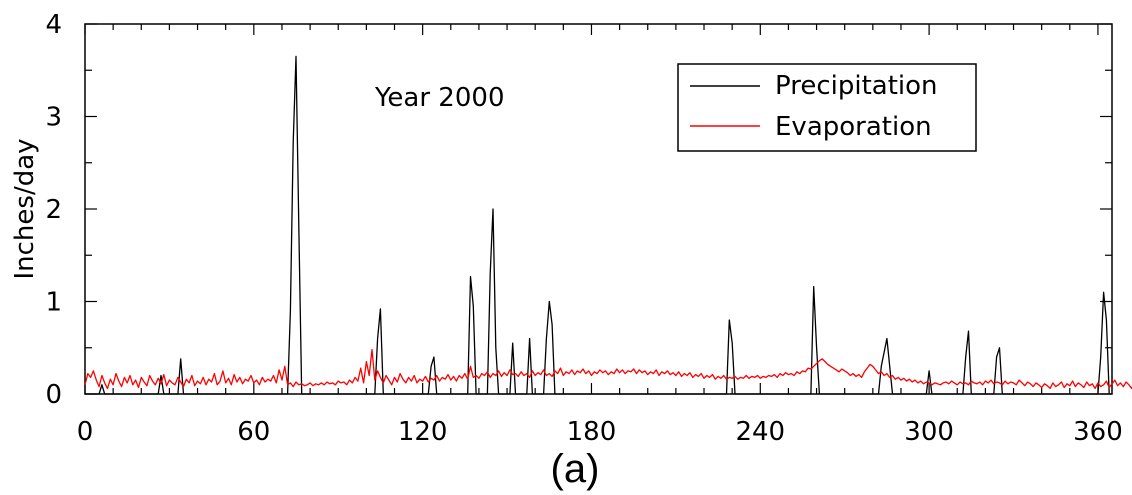  I want to click on y-tick-label: 3, so click(53, 118).